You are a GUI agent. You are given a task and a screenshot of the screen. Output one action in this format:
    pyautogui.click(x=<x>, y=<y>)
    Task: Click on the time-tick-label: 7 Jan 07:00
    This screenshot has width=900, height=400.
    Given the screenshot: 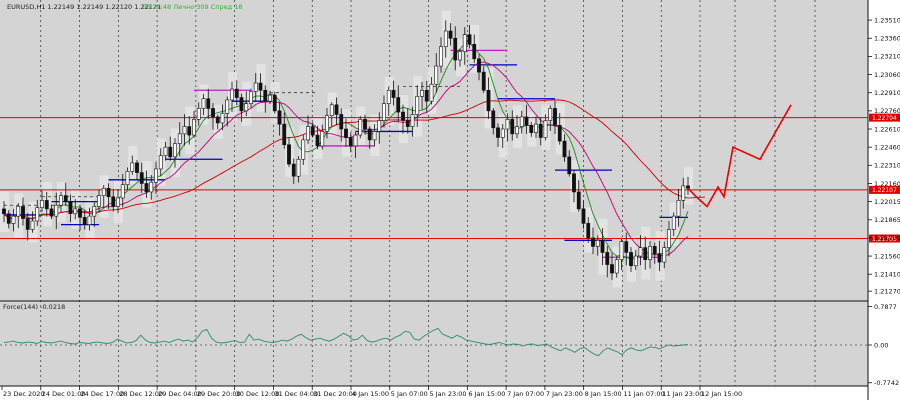 What is the action you would take?
    pyautogui.click(x=525, y=394)
    